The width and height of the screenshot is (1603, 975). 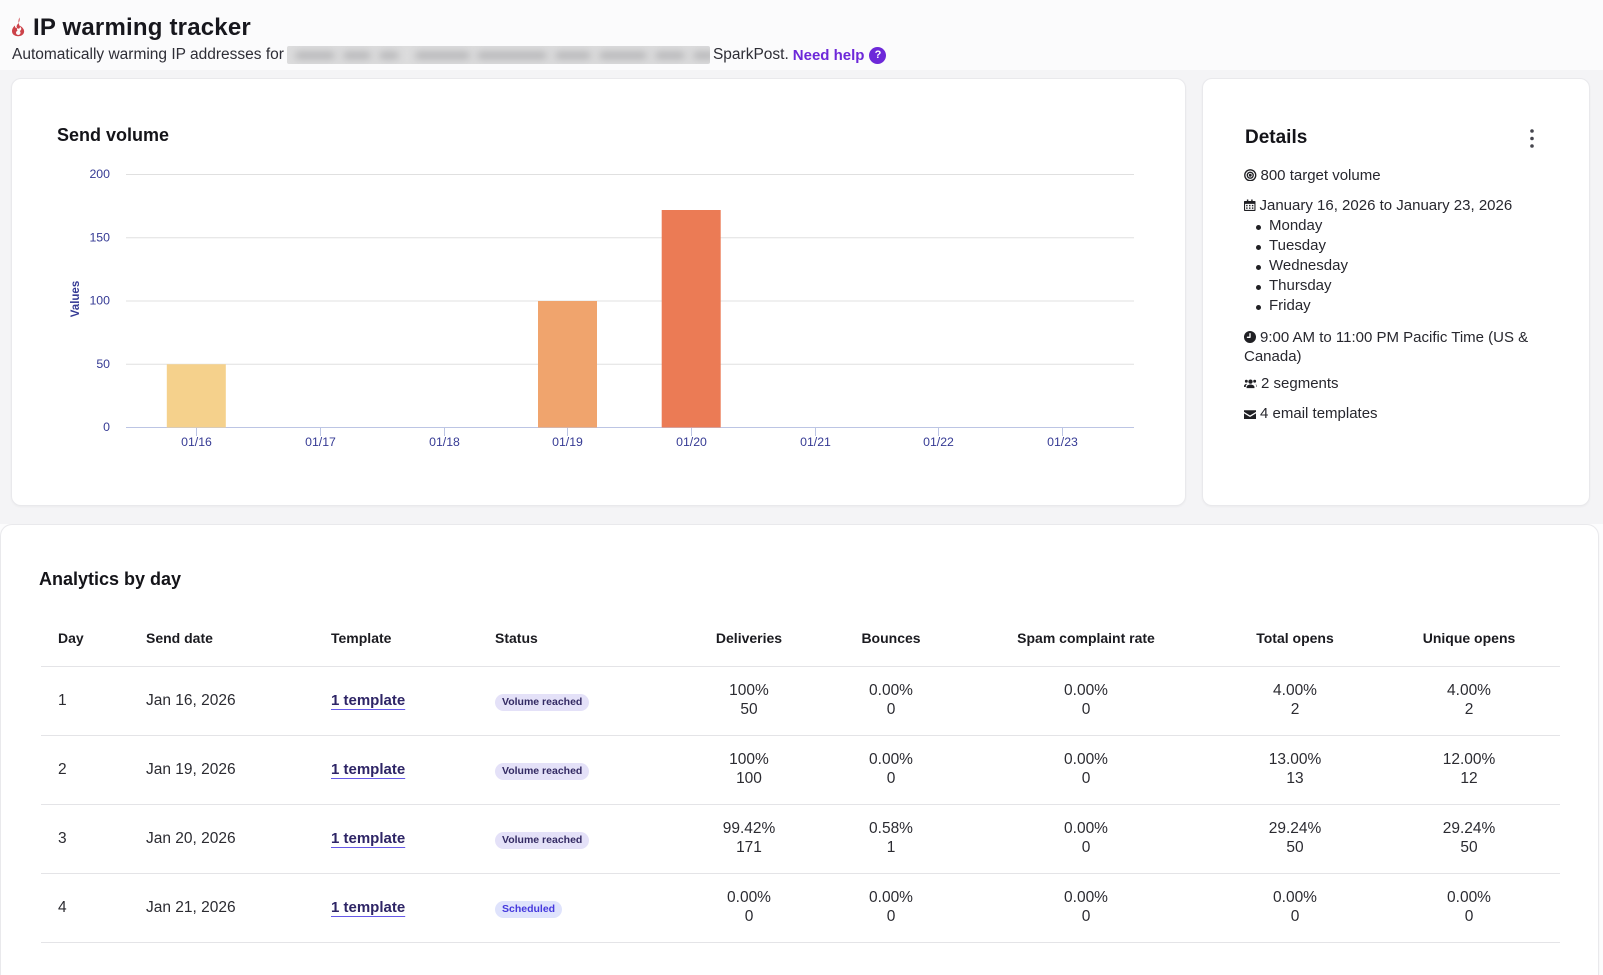 What do you see at coordinates (99, 237) in the screenshot?
I see `svg-text: 150` at bounding box center [99, 237].